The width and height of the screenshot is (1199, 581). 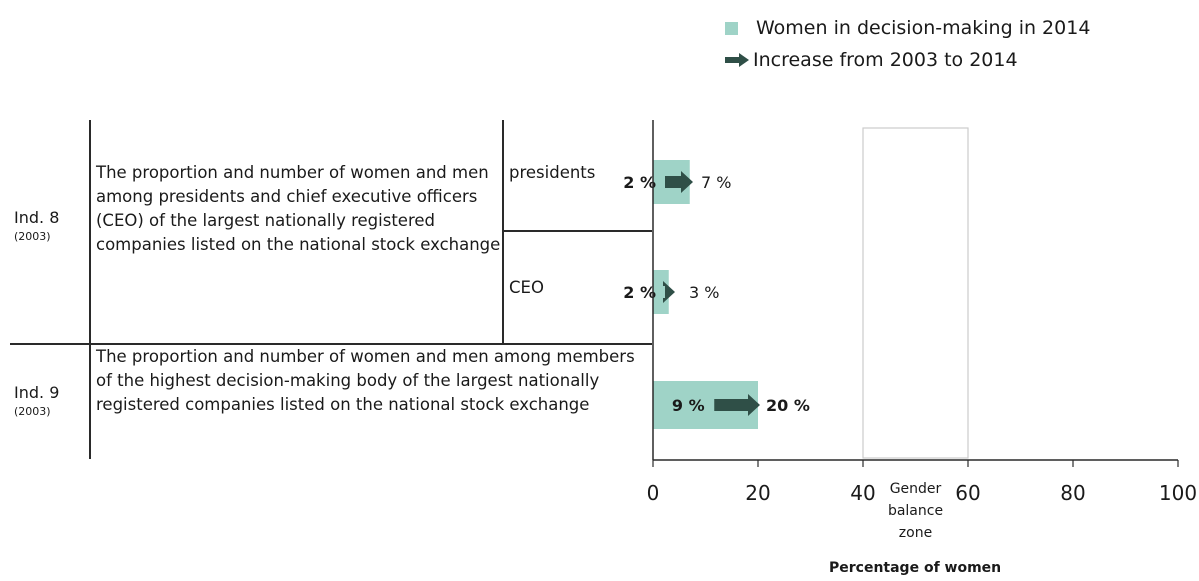 I want to click on legend-item-bar: Women in decision-making in 2014, so click(x=907, y=28).